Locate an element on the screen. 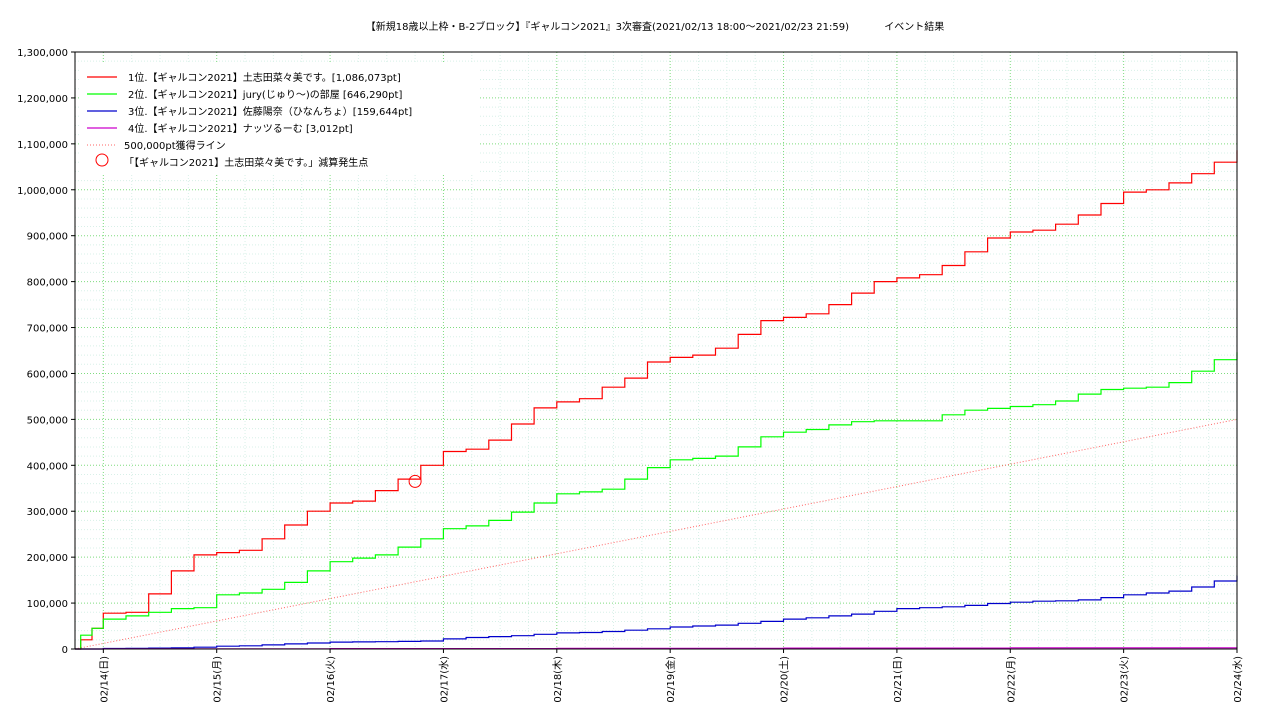  legend-marker is located at coordinates (102, 160).